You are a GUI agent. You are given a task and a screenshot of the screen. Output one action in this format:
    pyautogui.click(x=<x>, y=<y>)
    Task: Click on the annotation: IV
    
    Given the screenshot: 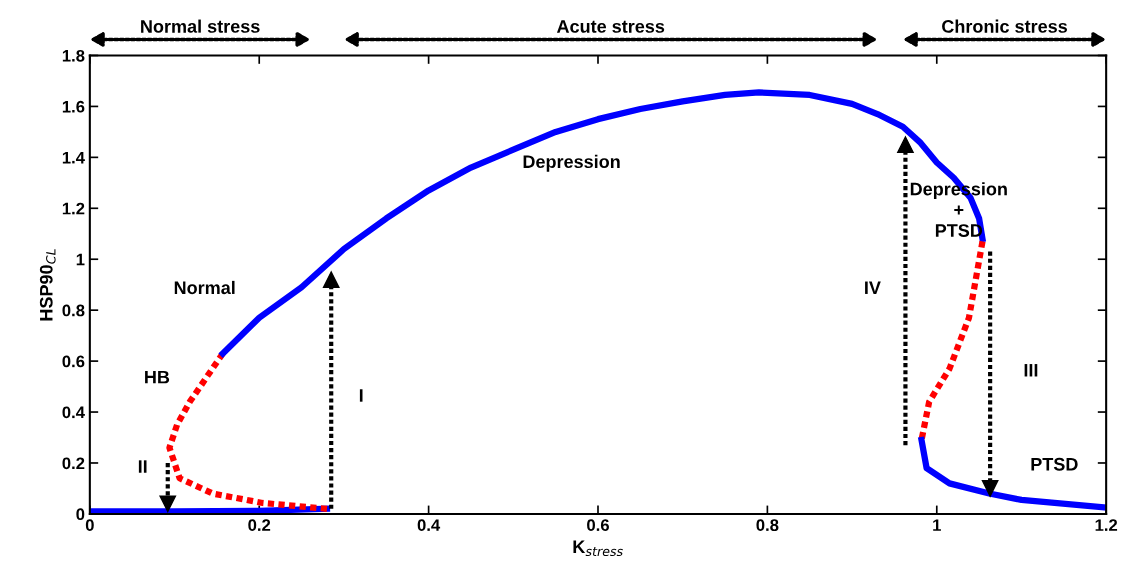 What is the action you would take?
    pyautogui.click(x=873, y=287)
    